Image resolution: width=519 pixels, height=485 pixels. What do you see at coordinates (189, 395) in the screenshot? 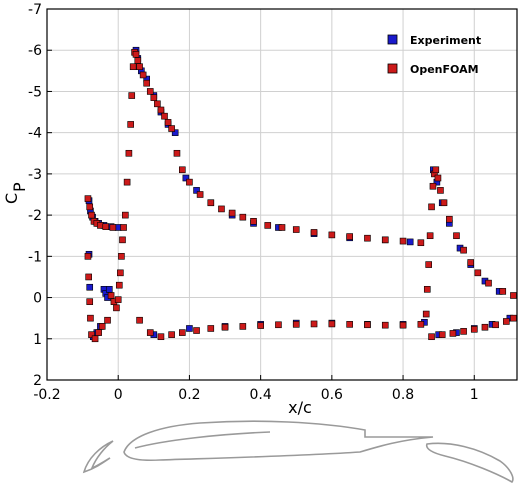
I see `x-tick-label: 0.2` at bounding box center [189, 395].